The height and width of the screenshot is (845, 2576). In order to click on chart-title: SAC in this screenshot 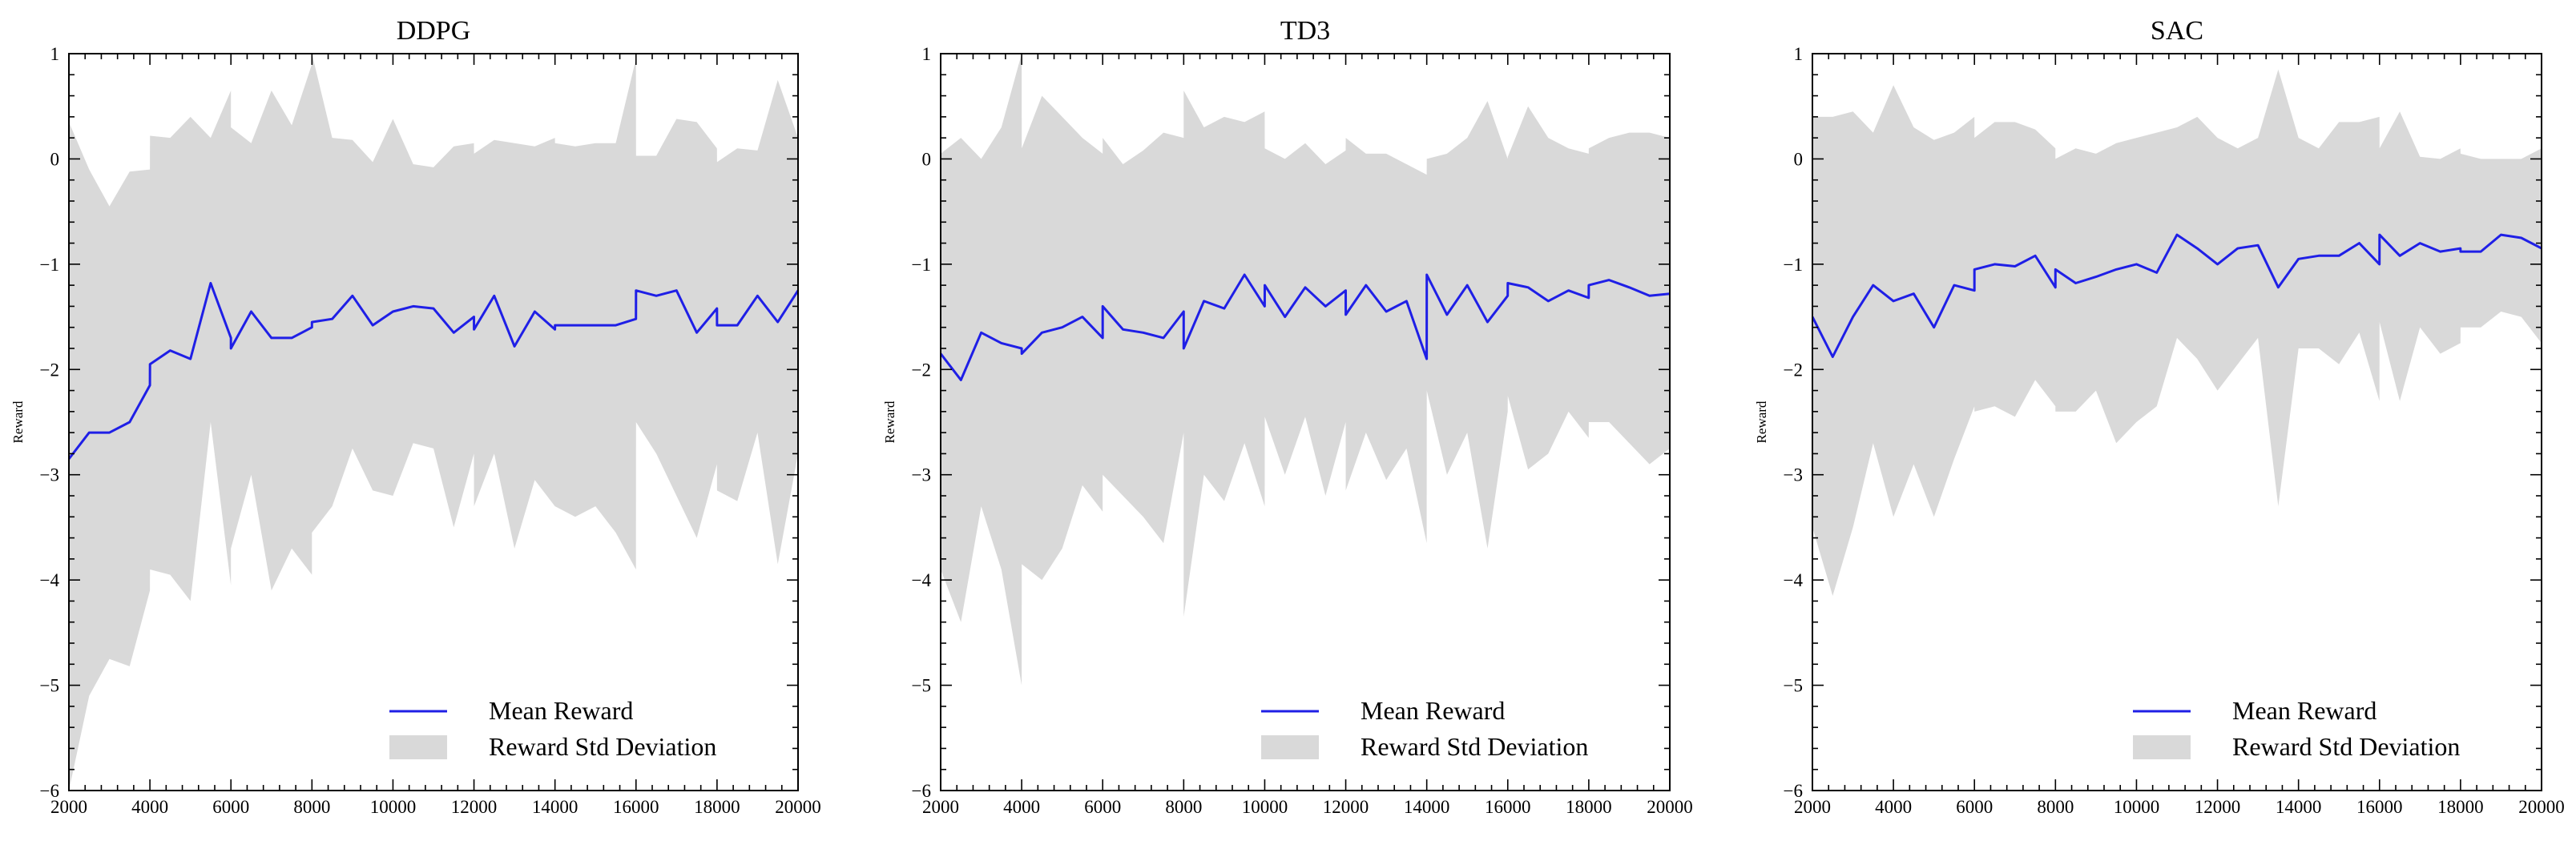, I will do `click(2177, 31)`.